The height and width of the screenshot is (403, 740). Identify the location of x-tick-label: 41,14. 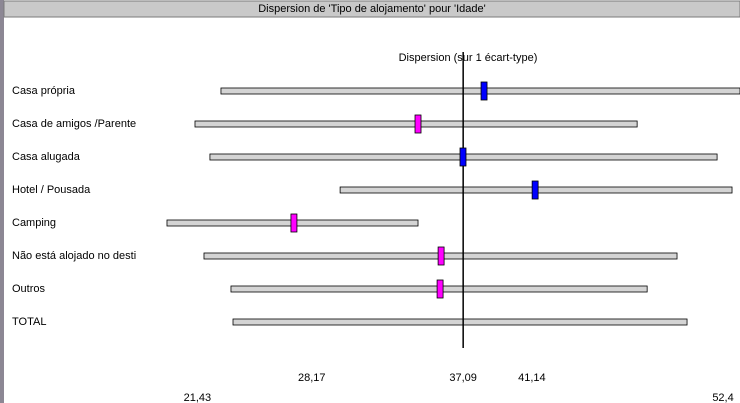
(532, 378).